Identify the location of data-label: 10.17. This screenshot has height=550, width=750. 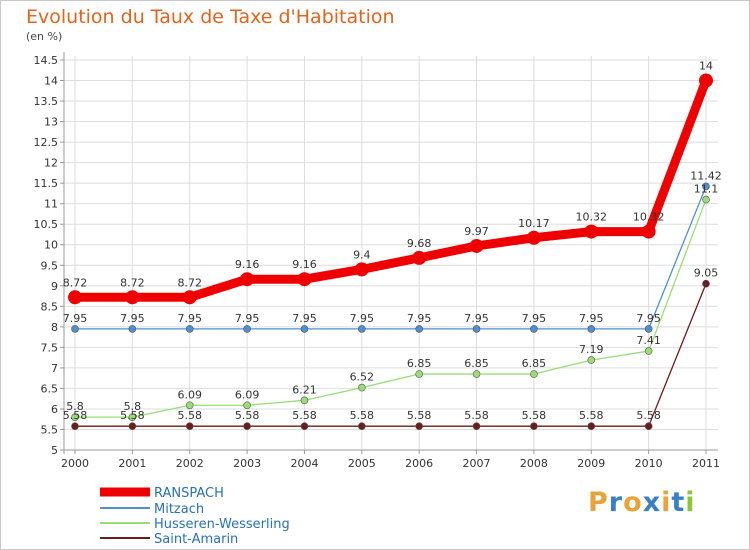
(534, 223).